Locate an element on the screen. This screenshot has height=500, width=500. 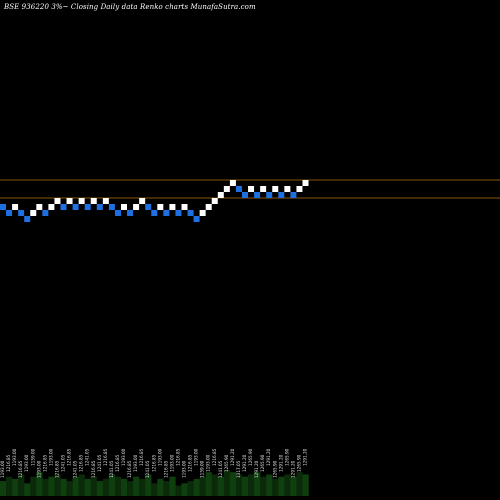
brick-label: 1317.05 is located at coordinates (238, 469).